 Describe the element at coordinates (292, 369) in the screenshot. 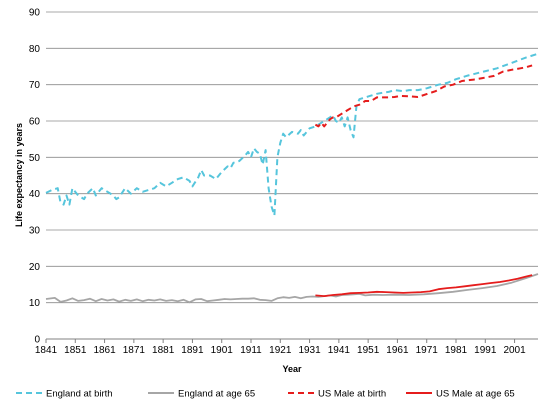

I see `x-axis-title: Year` at that location.